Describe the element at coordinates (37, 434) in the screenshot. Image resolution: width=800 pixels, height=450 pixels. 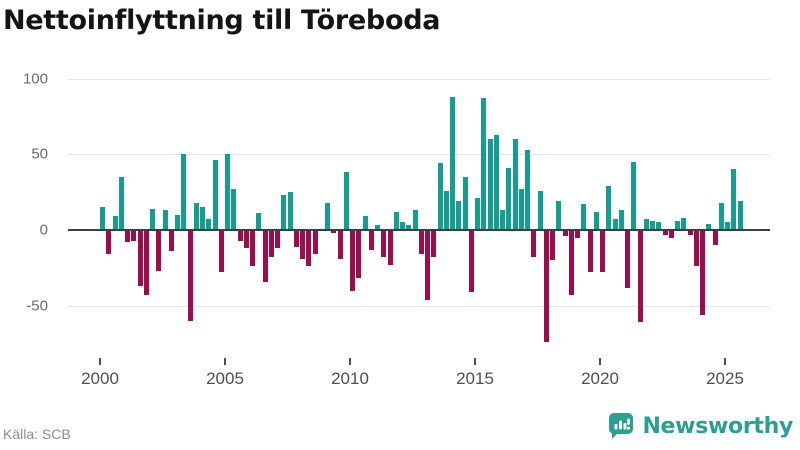
I see `source-note: Källa: SCB` at that location.